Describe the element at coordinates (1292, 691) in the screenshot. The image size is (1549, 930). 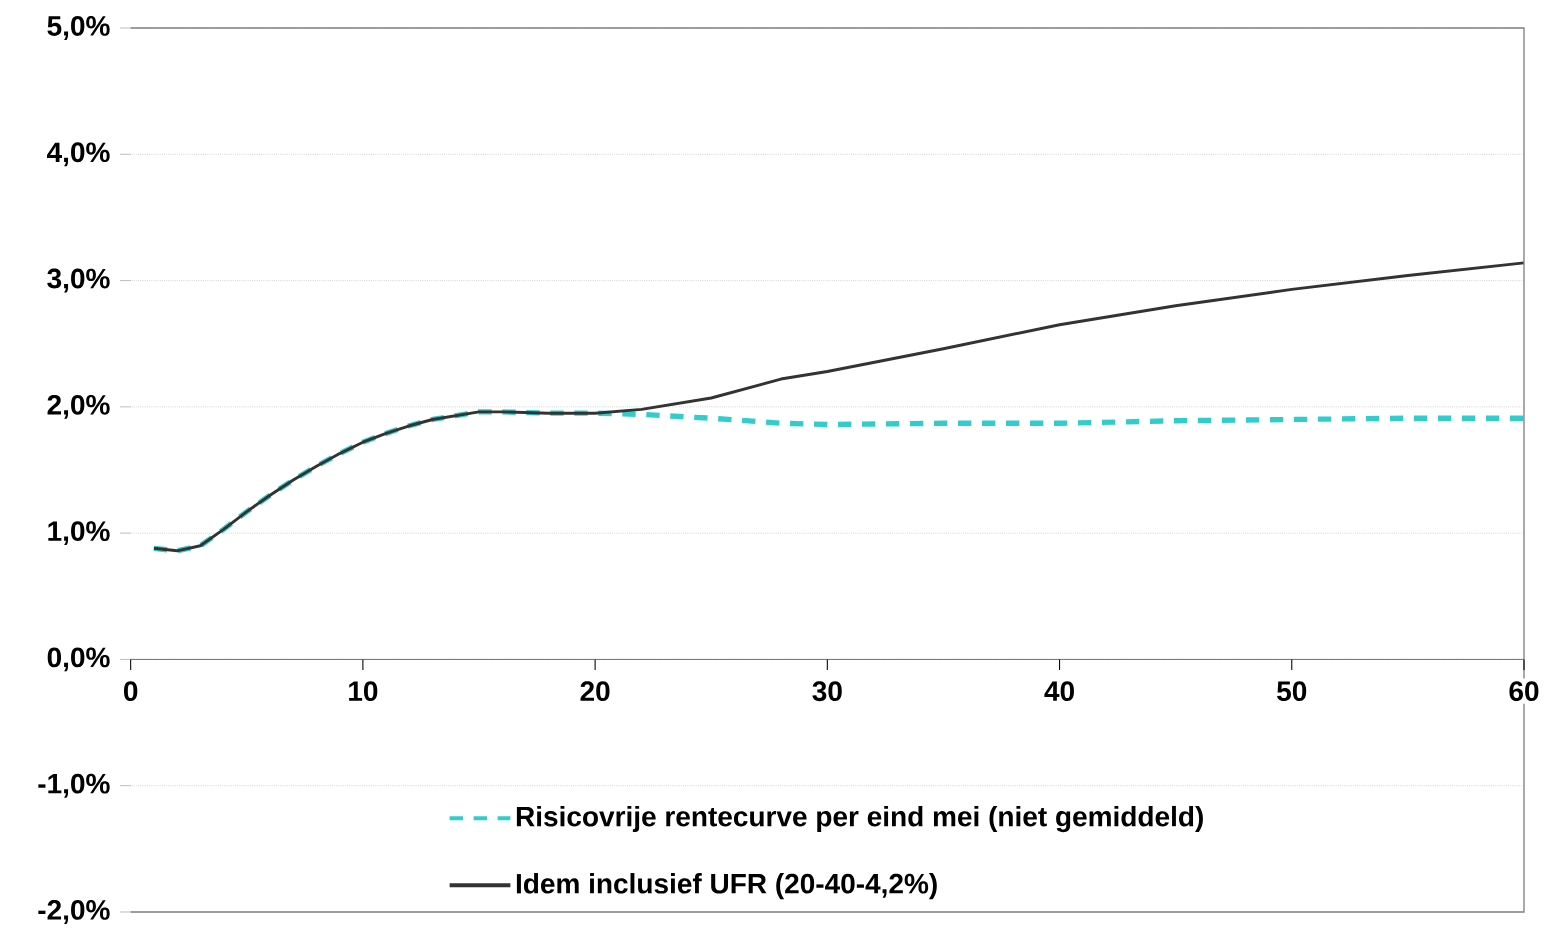
I see `x-tick-label: 50` at that location.